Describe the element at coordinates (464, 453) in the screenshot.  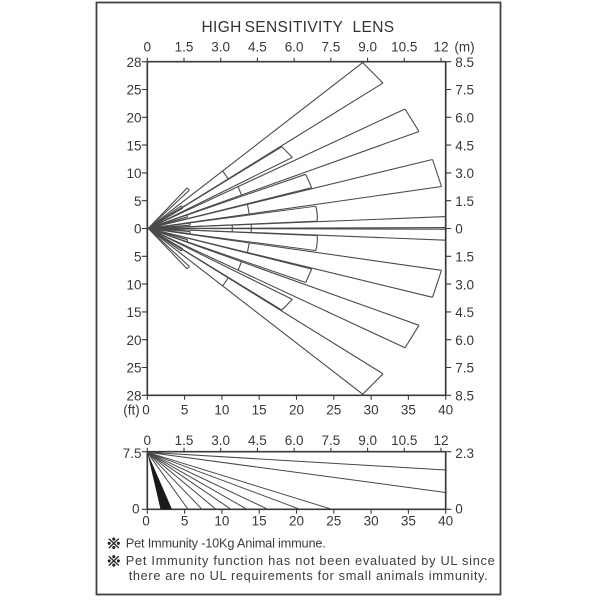
I see `svg-text: 2.3` at that location.